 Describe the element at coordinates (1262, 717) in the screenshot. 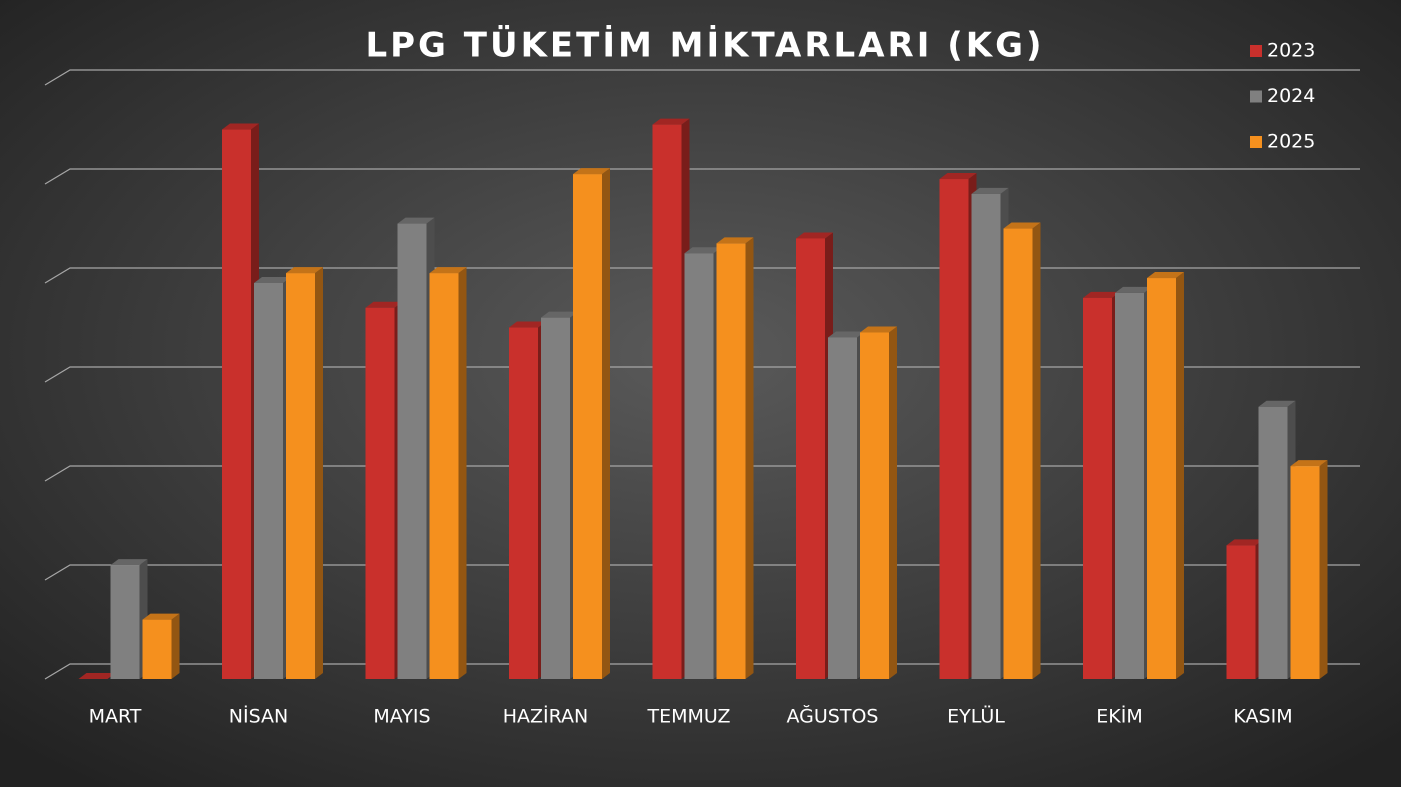

I see `x-tick-label: KASIM` at that location.